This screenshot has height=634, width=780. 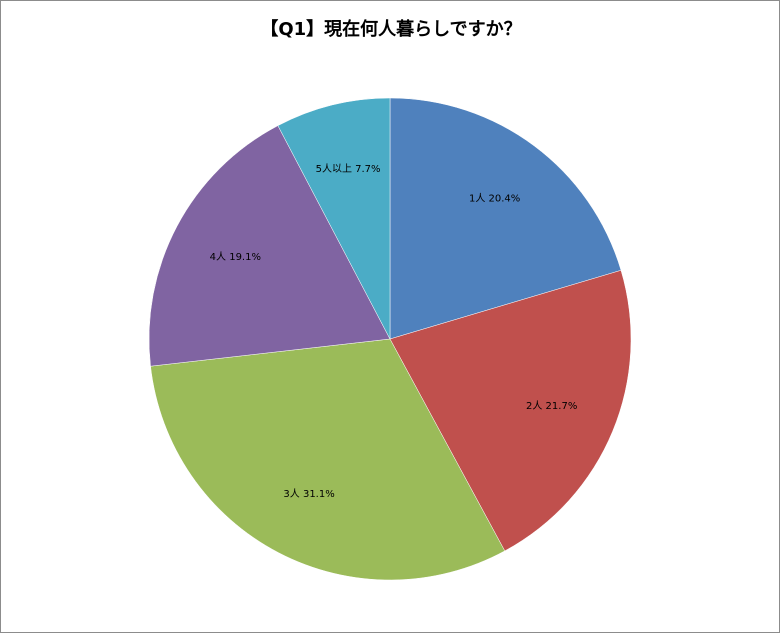 What do you see at coordinates (235, 257) in the screenshot?
I see `data-label-4: 4人 19.1%` at bounding box center [235, 257].